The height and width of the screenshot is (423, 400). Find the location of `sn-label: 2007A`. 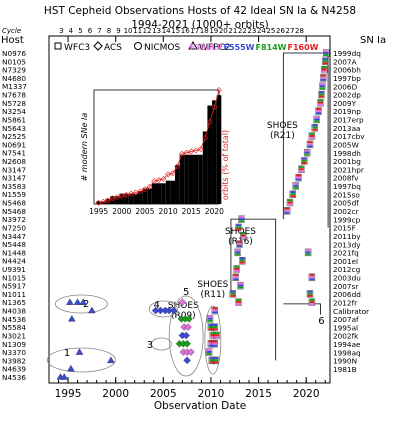

sn-label: 2007A is located at coordinates (345, 61).